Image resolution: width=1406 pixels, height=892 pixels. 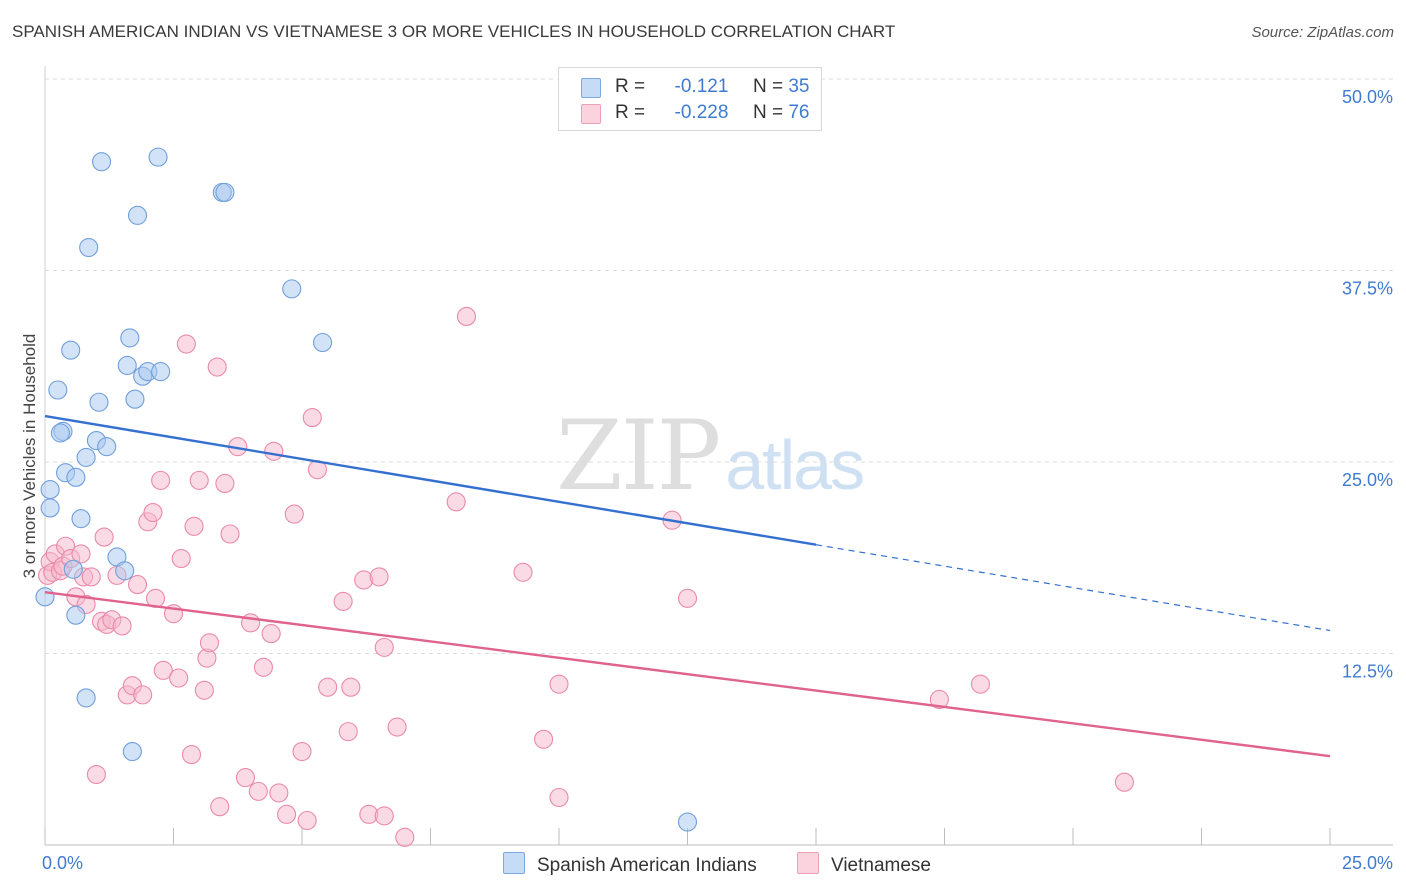 I want to click on y-tick-label: 25.0%, so click(x=1367, y=480).